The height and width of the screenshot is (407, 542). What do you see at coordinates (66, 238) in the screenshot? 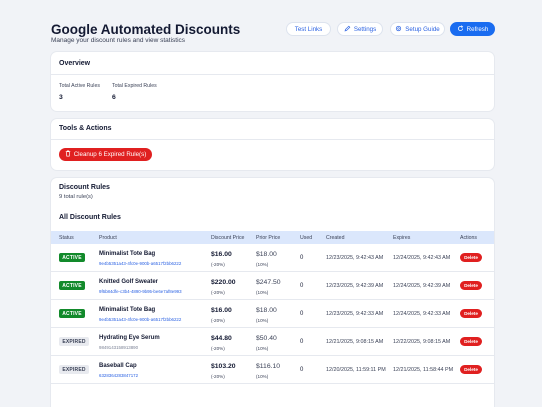
I see `col-status: Status` at bounding box center [66, 238].